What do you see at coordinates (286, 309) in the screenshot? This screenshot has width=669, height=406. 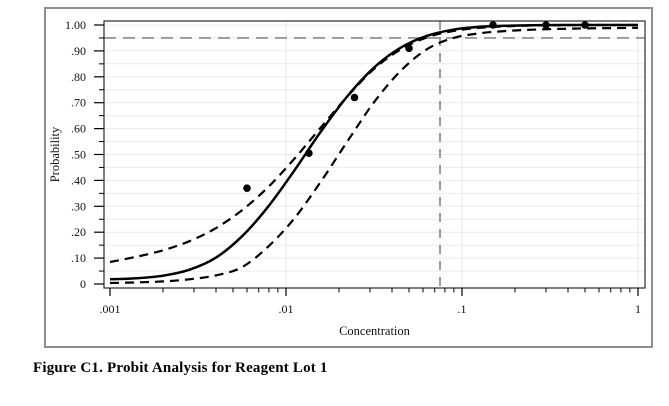 I see `x-tick-label: .01` at bounding box center [286, 309].